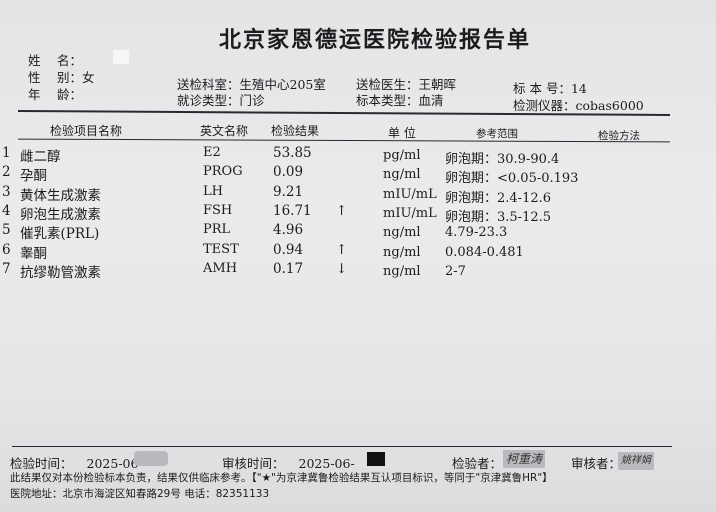  Describe the element at coordinates (33, 176) in the screenshot. I see `item-name: 孕酮` at that location.